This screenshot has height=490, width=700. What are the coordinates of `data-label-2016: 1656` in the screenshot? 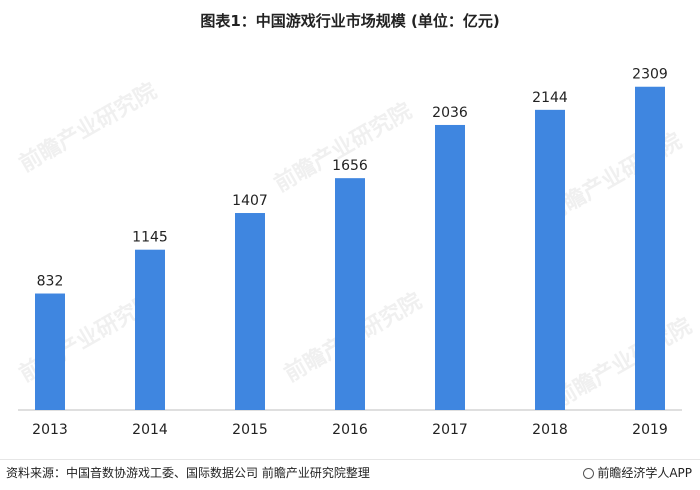 It's located at (350, 166).